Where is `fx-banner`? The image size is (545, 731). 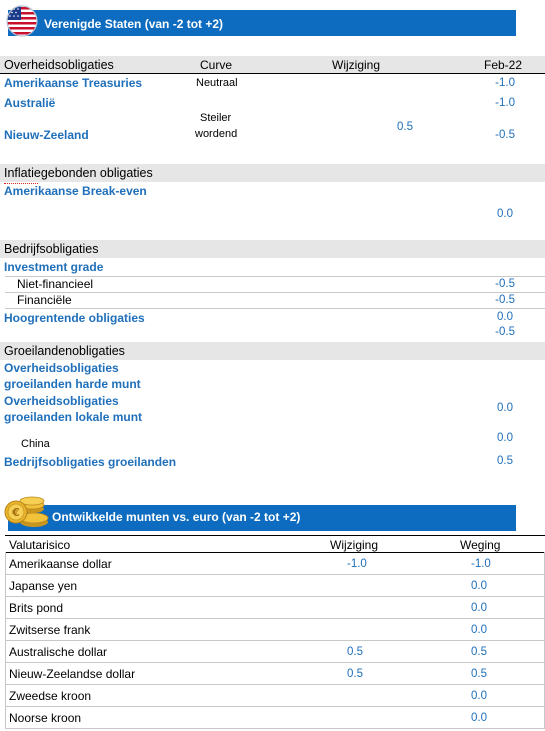
fx-banner is located at coordinates (262, 518).